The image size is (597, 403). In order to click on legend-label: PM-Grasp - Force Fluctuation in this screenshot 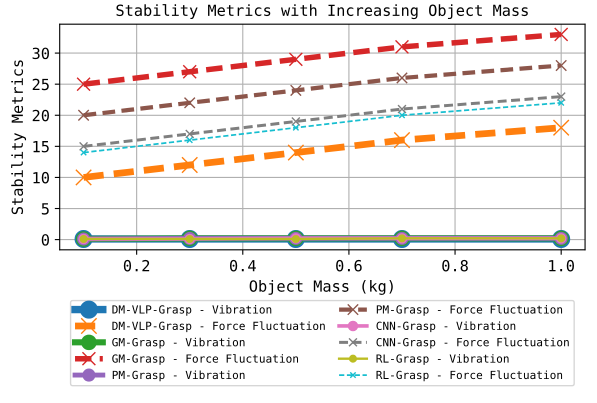, I will do `click(469, 310)`.